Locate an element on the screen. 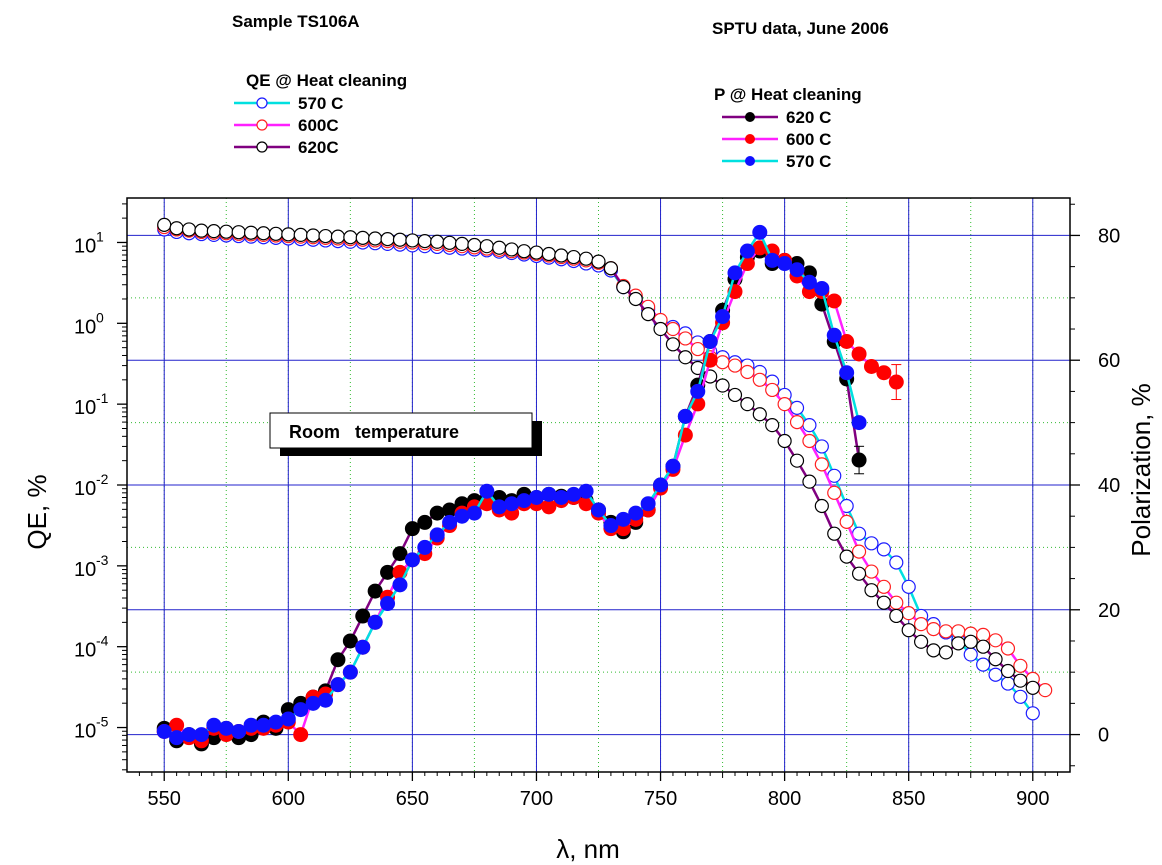 Image resolution: width=1162 pixels, height=865 pixels. legend-label: 600C is located at coordinates (318, 125).